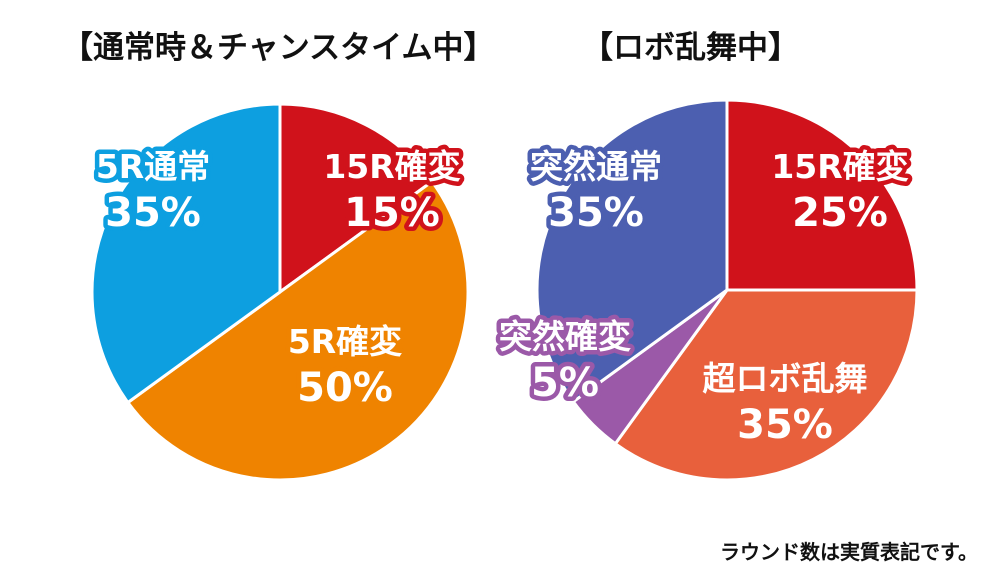 The height and width of the screenshot is (577, 1000). I want to click on slice-label-0-2: 5R通常, so click(153, 166).